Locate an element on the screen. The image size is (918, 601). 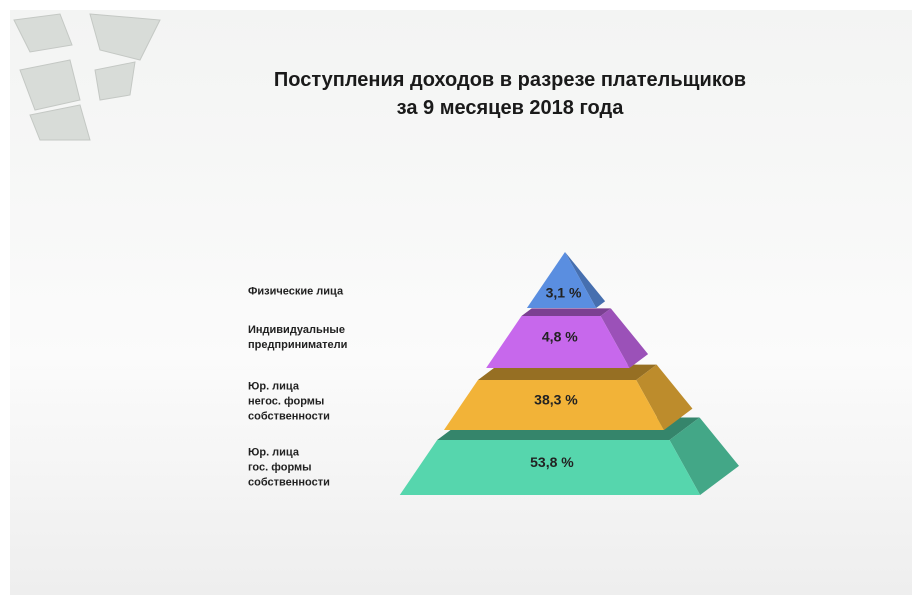
value-label: 4,8 % is located at coordinates (560, 337).